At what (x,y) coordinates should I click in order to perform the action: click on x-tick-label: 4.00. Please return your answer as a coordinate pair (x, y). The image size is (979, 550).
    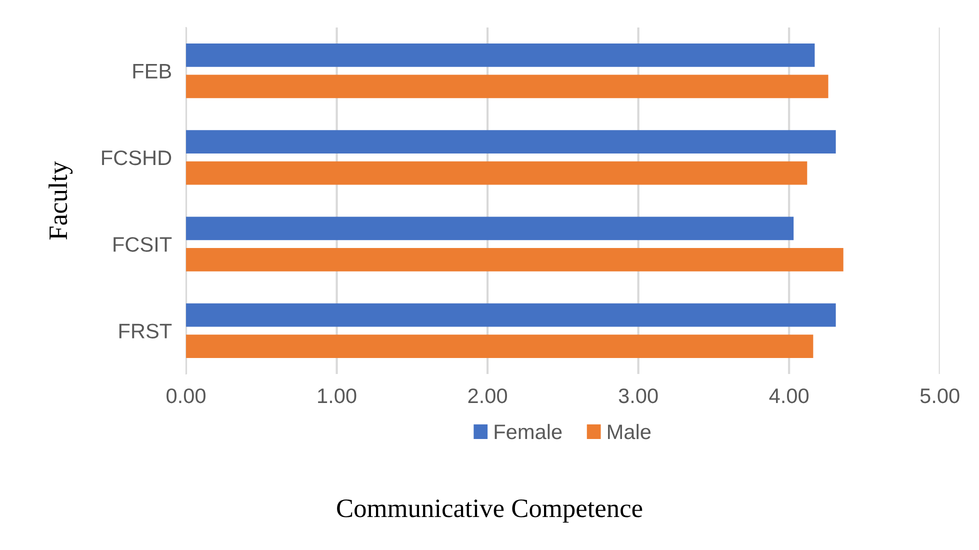
    Looking at the image, I should click on (789, 396).